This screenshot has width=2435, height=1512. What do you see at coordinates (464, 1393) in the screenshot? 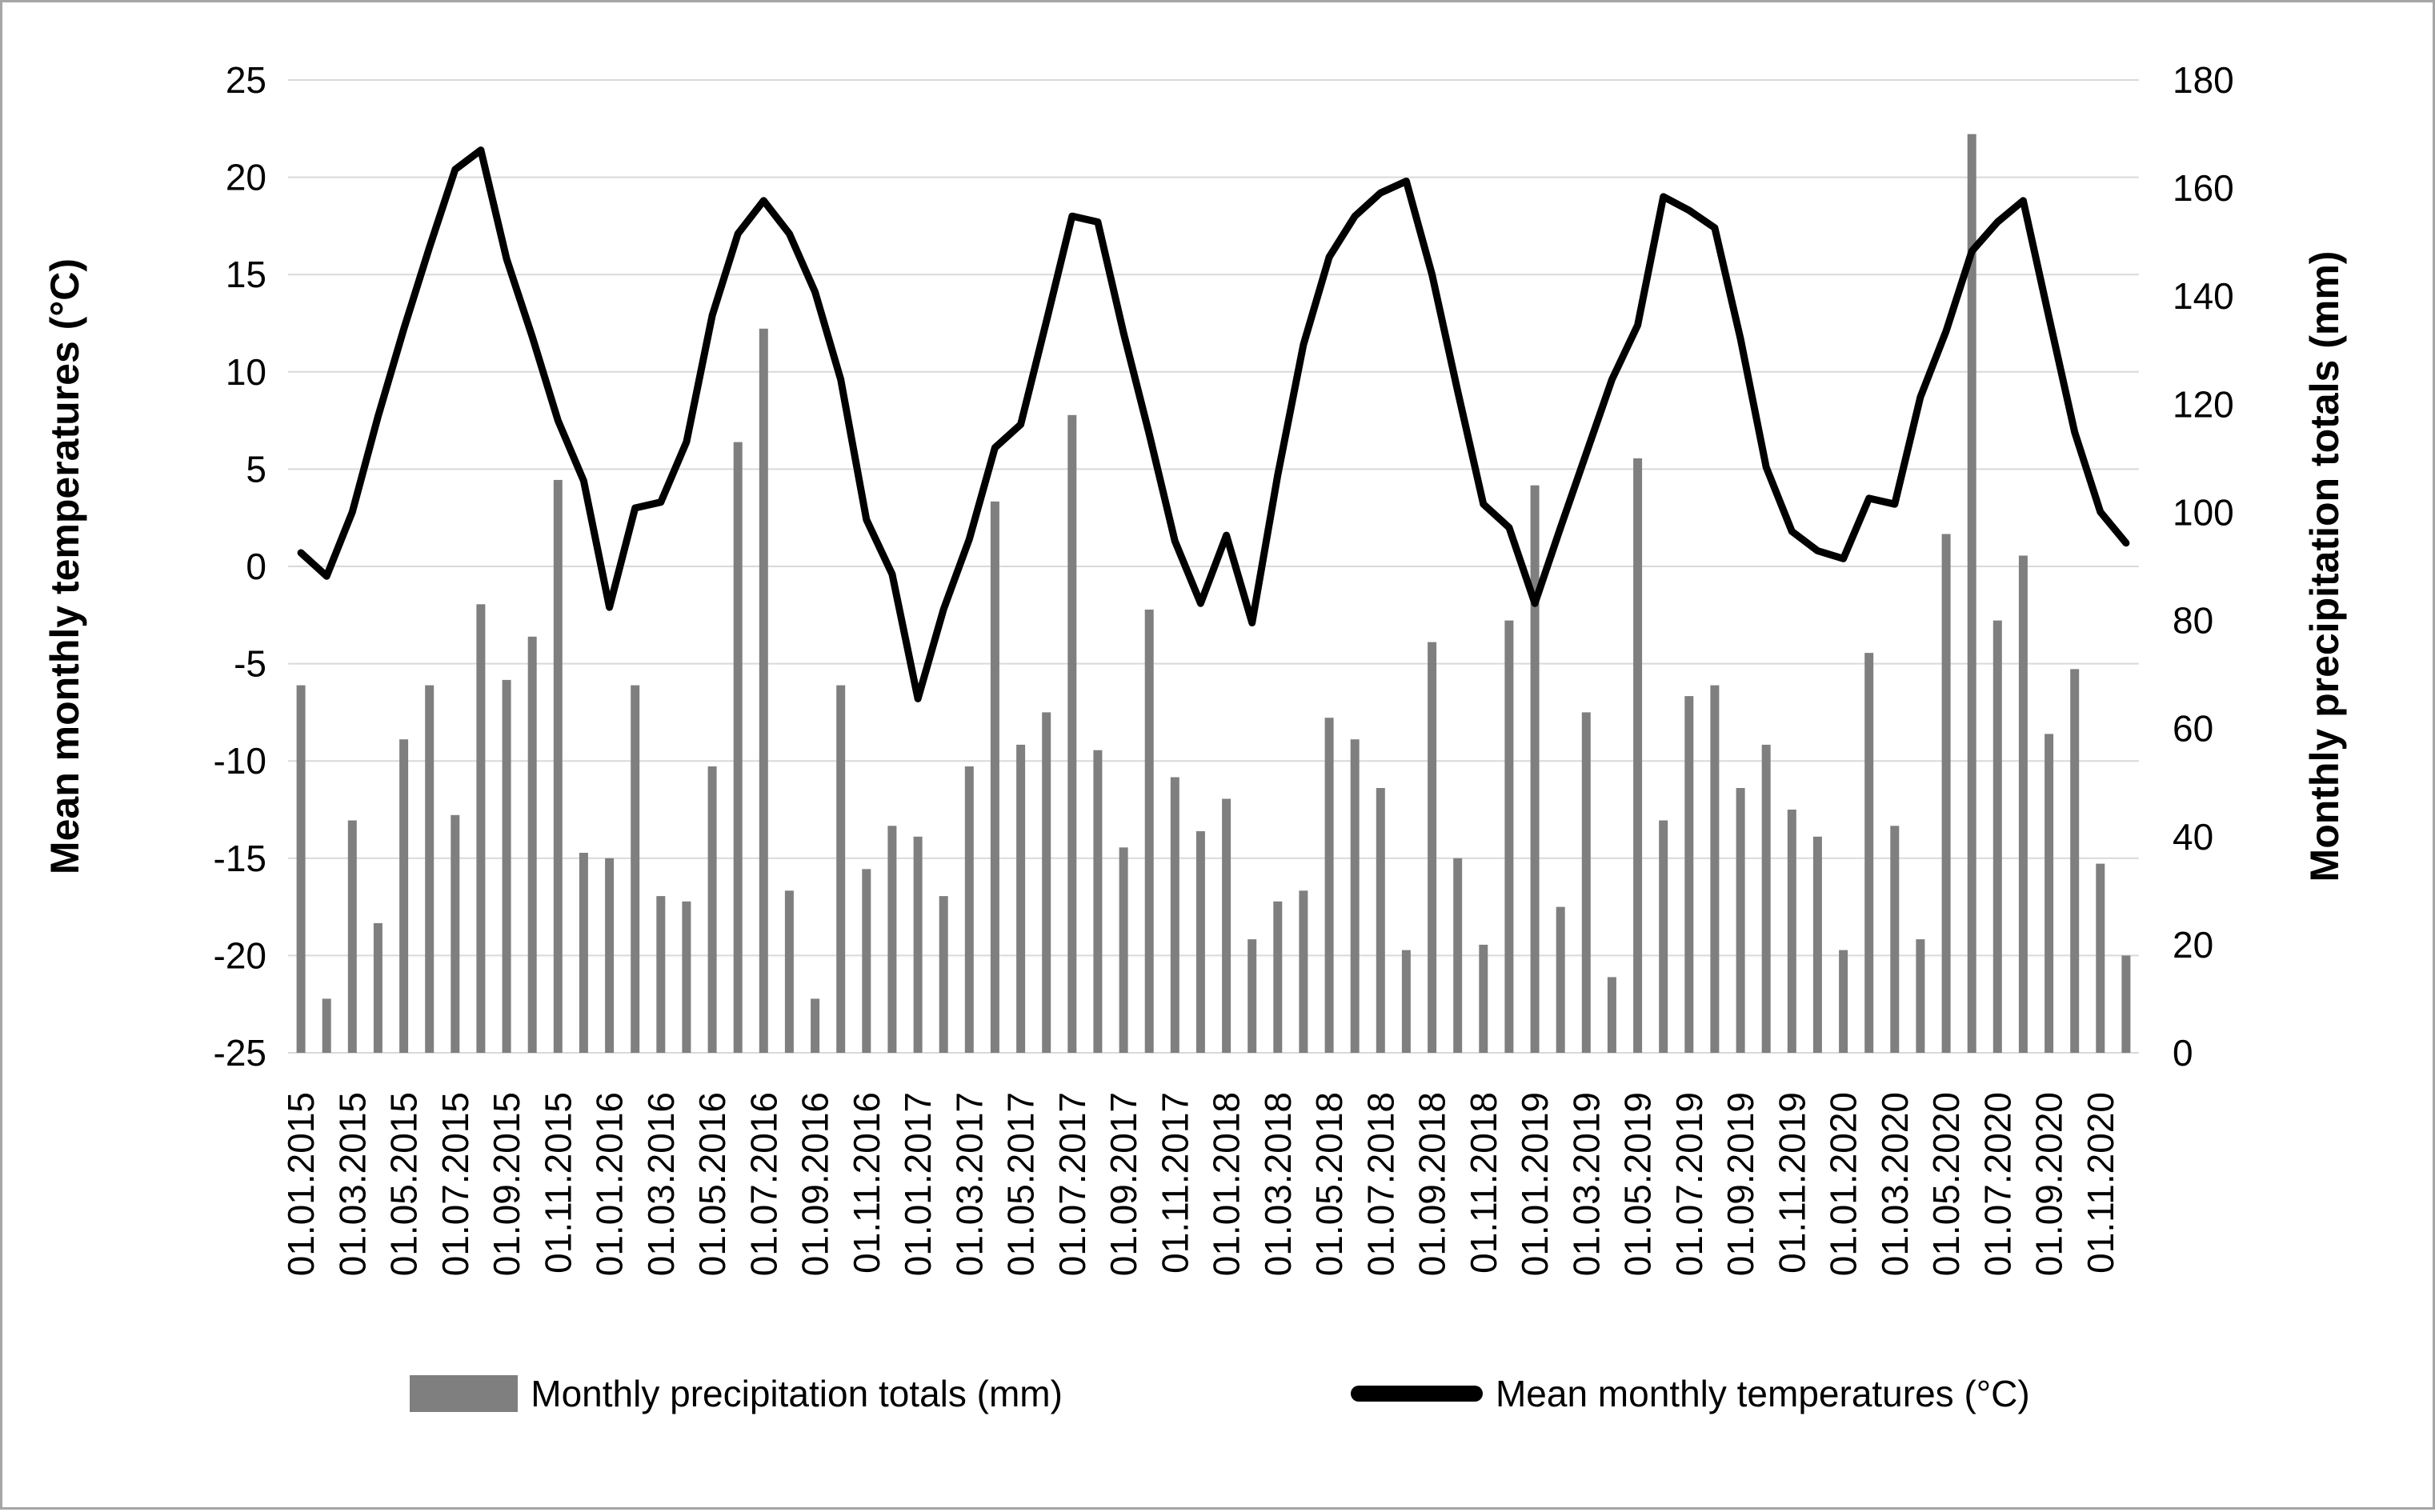
I see `precipitation-swatch-icon` at bounding box center [464, 1393].